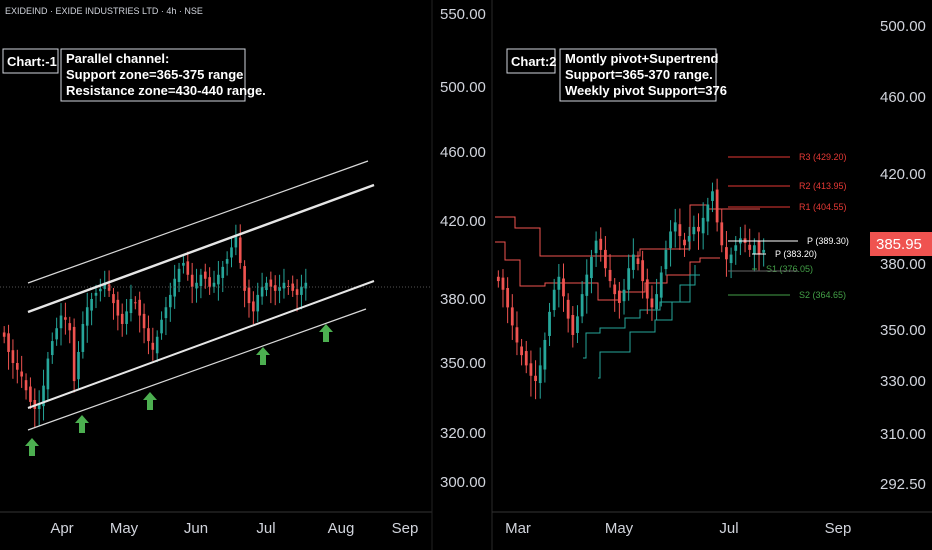  What do you see at coordinates (903, 26) in the screenshot?
I see `chart-2-y-tick: 500.00` at bounding box center [903, 26].